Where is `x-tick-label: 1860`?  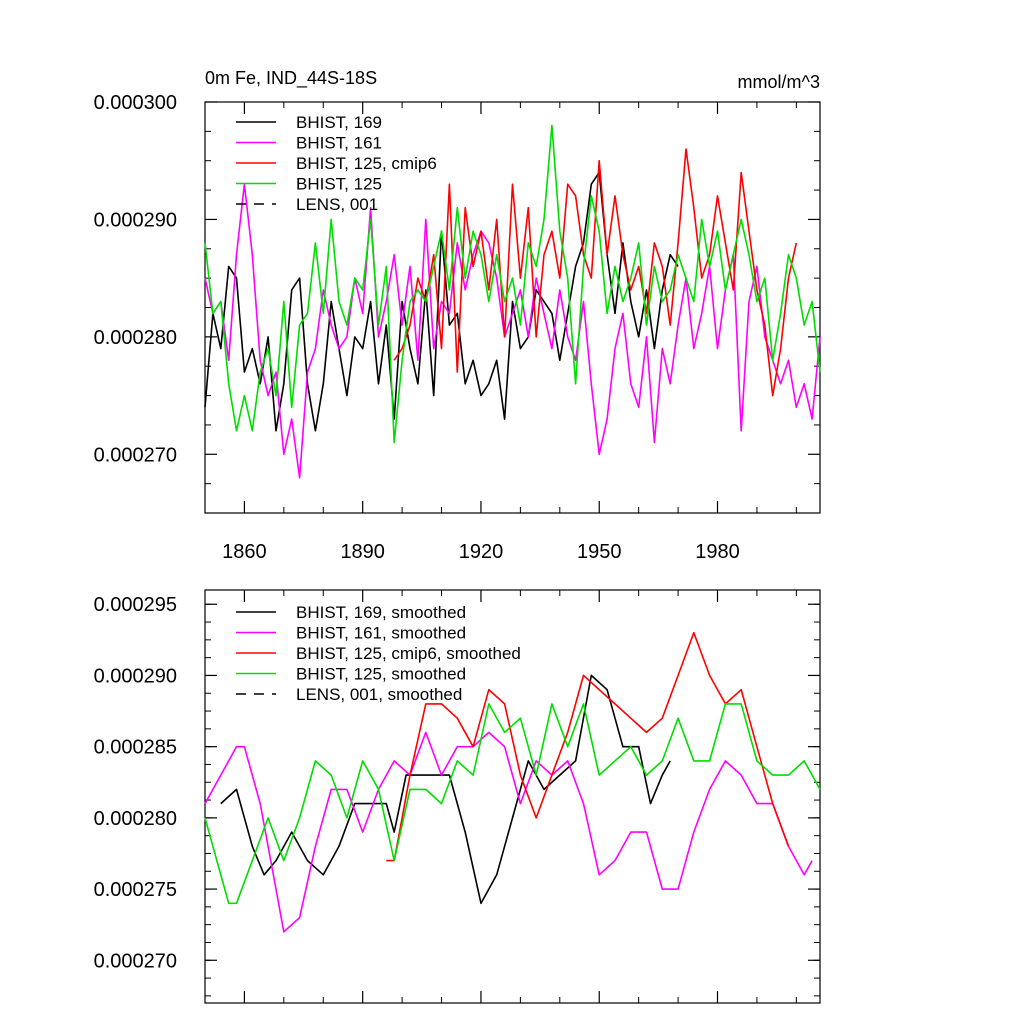 x-tick-label: 1860 is located at coordinates (244, 552).